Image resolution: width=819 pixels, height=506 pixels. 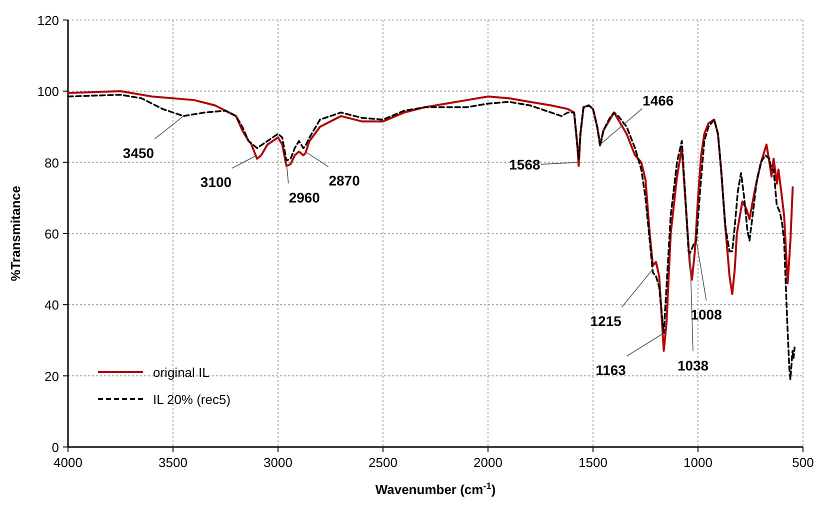 What do you see at coordinates (192, 399) in the screenshot?
I see `legend-label: IL 20% (rec5)` at bounding box center [192, 399].